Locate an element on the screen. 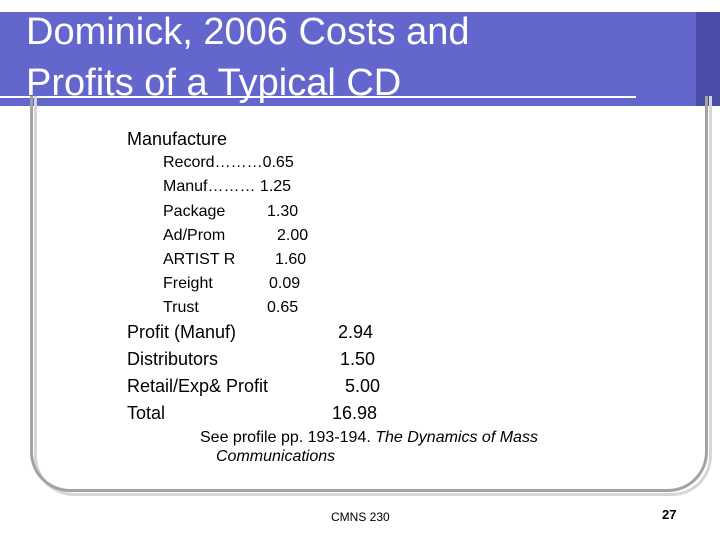 This screenshot has width=720, height=540. item-value: 2.00 is located at coordinates (293, 235).